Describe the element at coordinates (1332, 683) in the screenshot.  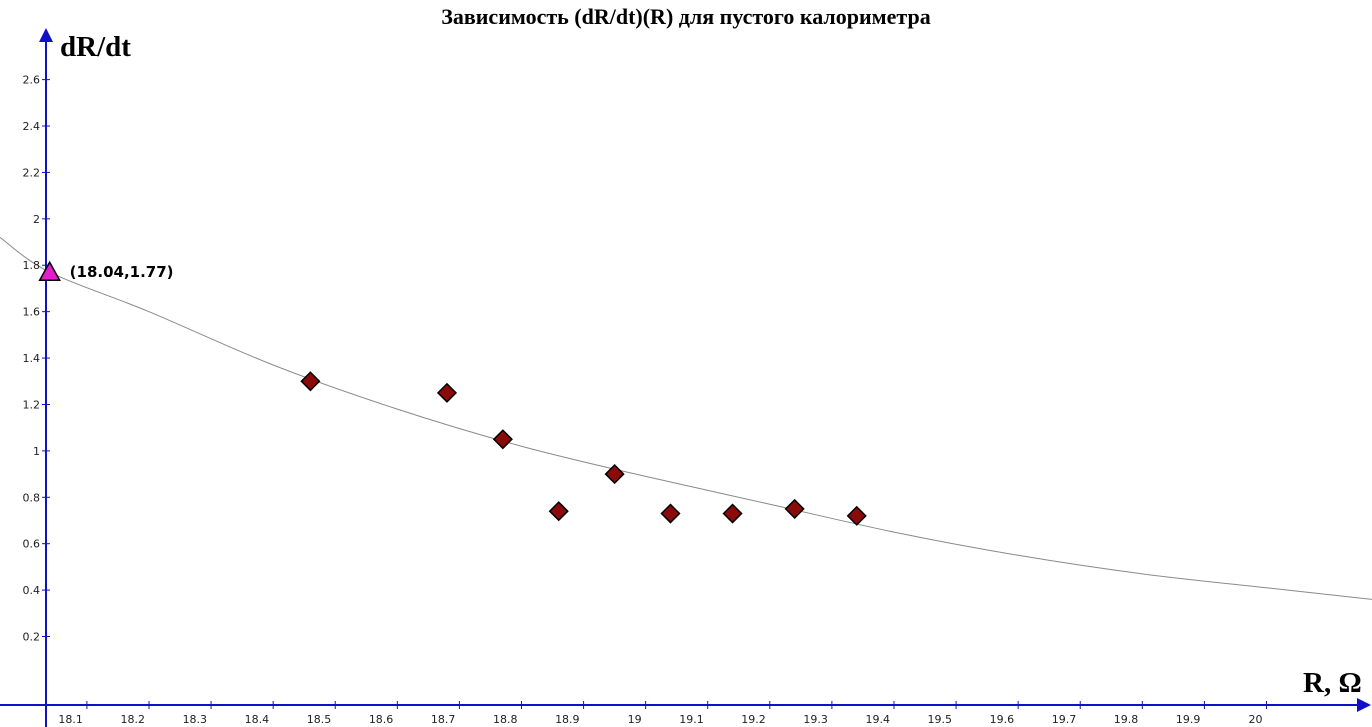
I see `x-axis-title: R, Ω` at that location.